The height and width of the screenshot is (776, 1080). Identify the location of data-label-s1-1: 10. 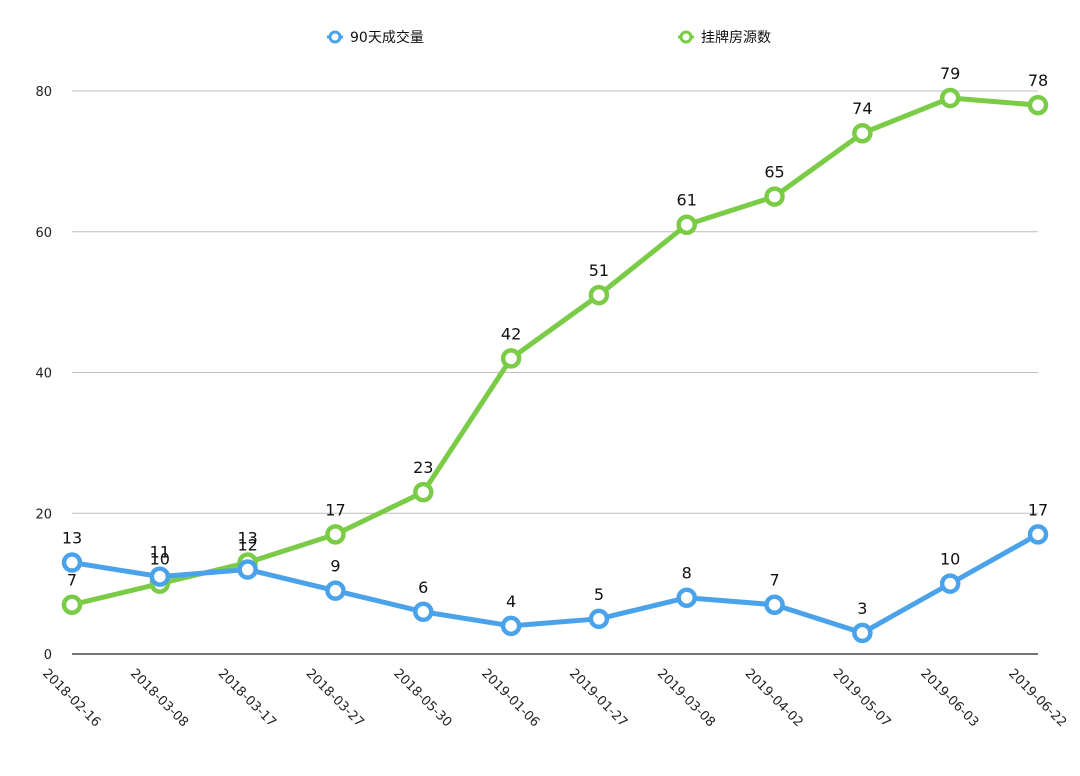
(160, 559).